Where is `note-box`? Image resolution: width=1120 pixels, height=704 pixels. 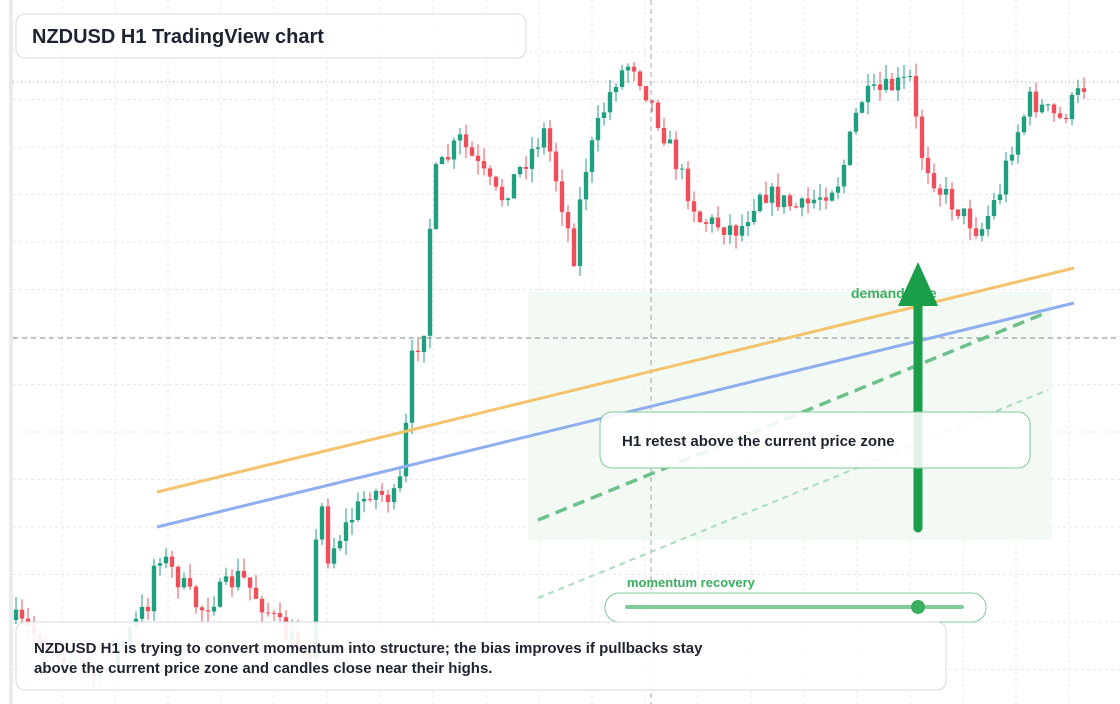 note-box is located at coordinates (481, 656).